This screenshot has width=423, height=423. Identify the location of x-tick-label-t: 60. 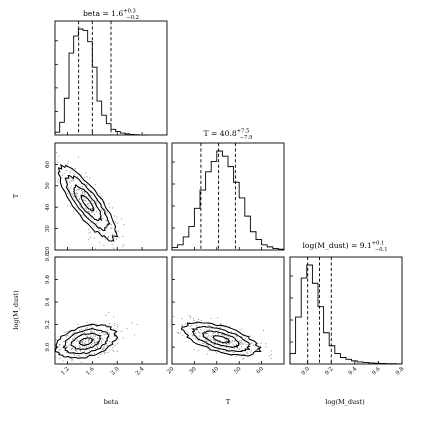
(261, 371).